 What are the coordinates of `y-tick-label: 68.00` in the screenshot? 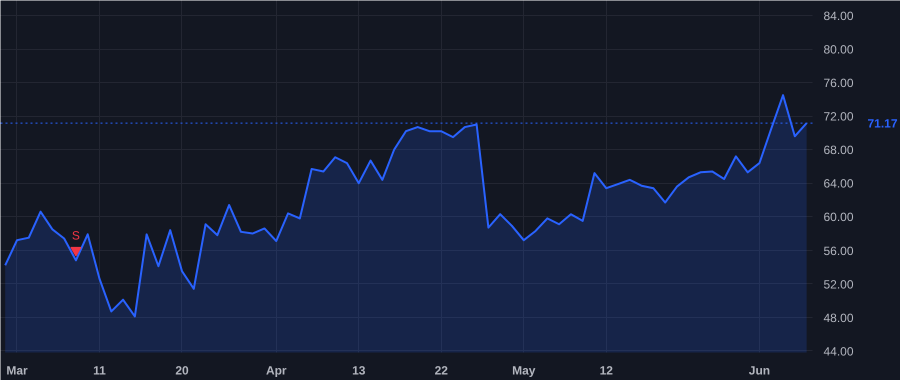 It's located at (839, 150).